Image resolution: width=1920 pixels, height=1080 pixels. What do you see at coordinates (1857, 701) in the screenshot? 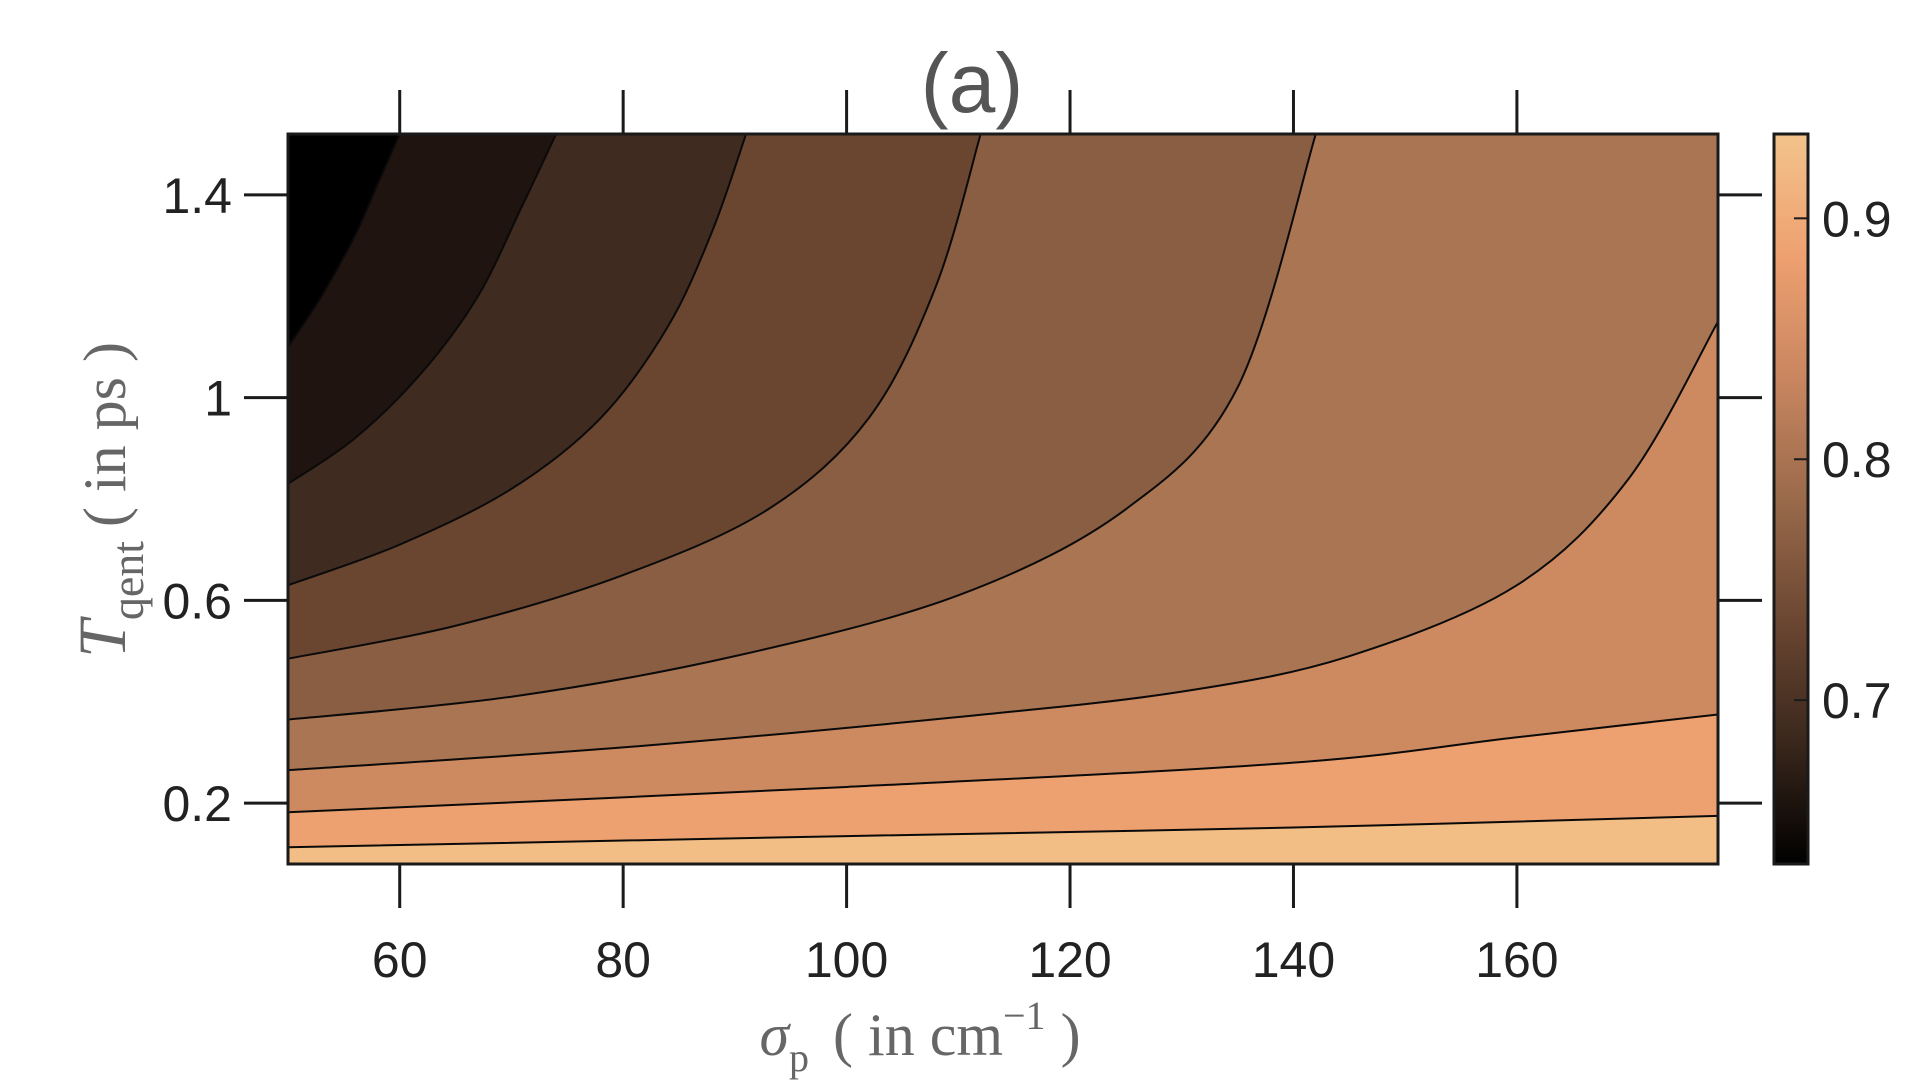
I see `colorbar-tick-label: 0.7` at bounding box center [1857, 701].